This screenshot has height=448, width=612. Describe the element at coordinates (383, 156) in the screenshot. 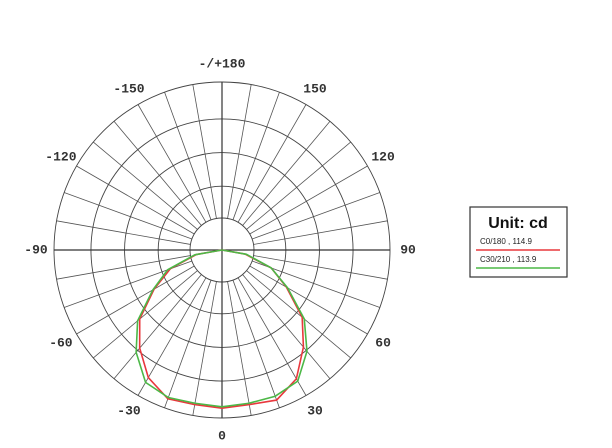

I see `angle-tick-label: 120` at that location.